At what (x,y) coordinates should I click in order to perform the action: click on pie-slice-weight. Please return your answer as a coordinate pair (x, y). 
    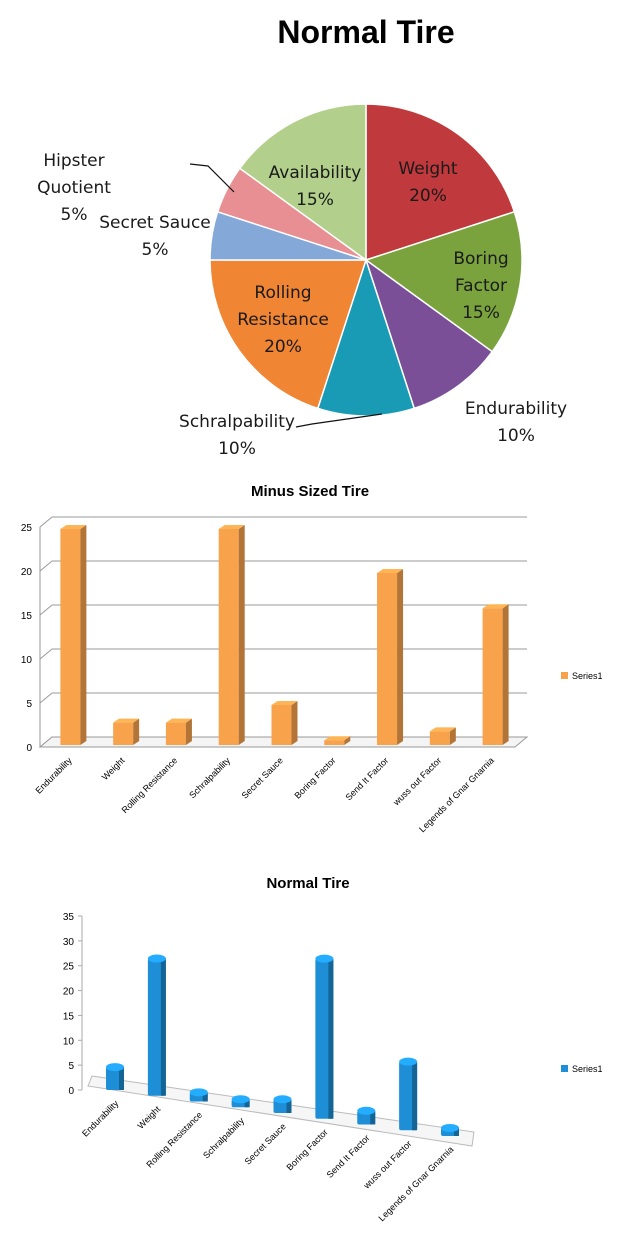
    Looking at the image, I should click on (440, 182).